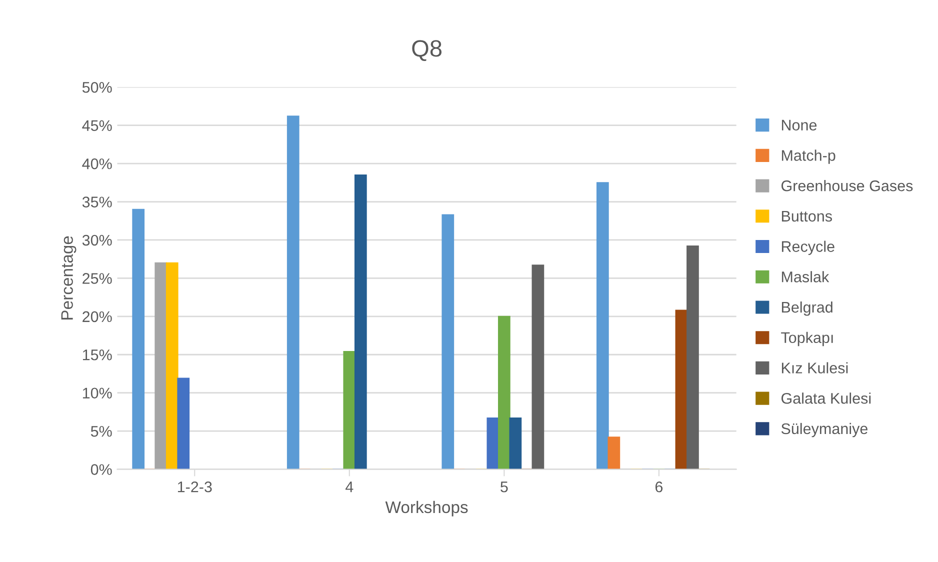  Describe the element at coordinates (426, 508) in the screenshot. I see `x-axis-title: Workshops` at that location.